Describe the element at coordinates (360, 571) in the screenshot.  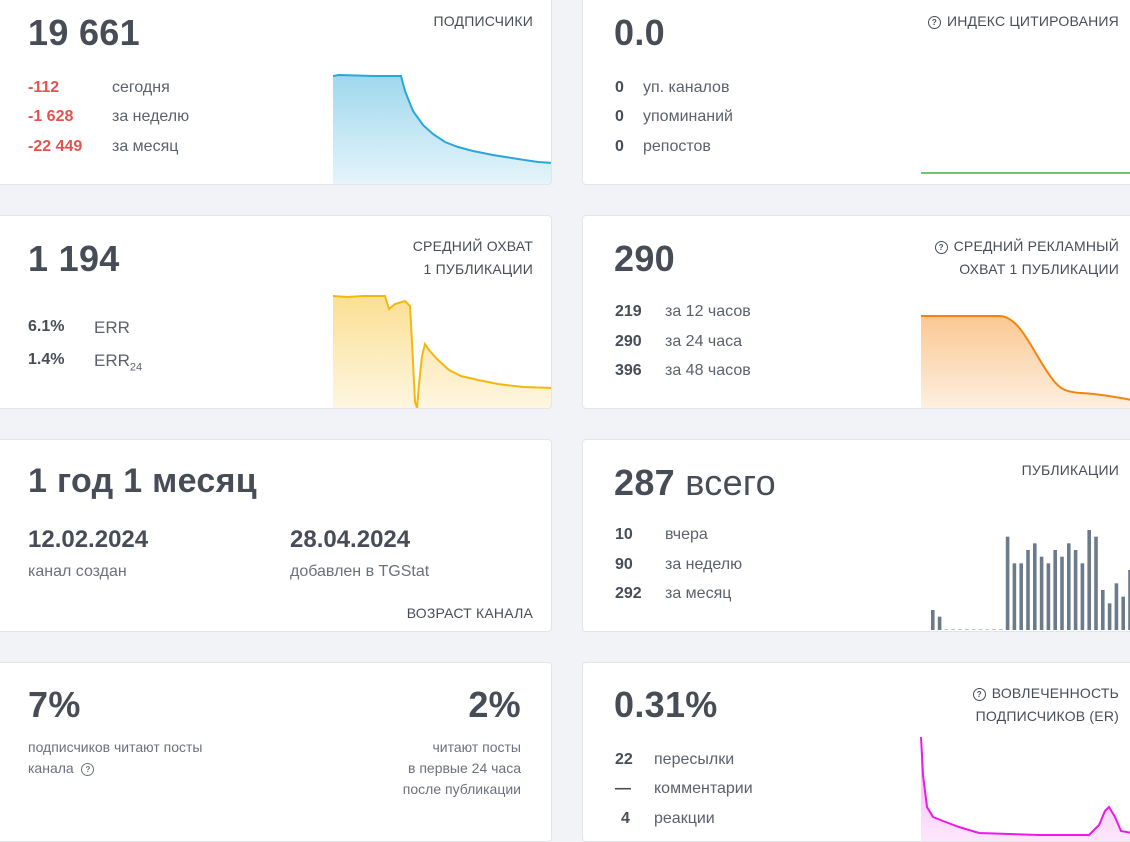
I see `added-label: добавлен в TGStat` at that location.